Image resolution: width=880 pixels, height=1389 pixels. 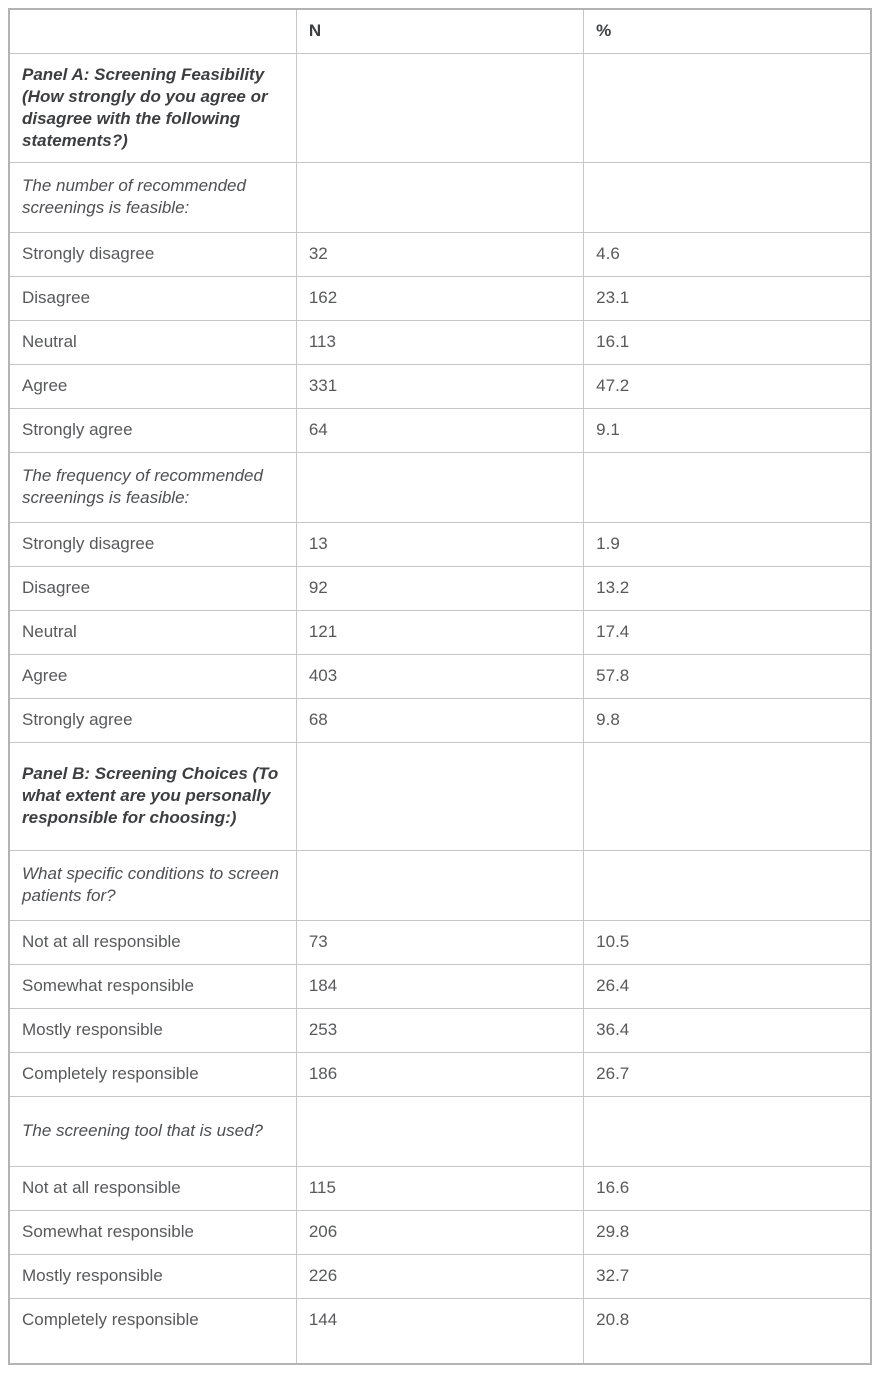 I want to click on row-n-value: 331, so click(x=440, y=386).